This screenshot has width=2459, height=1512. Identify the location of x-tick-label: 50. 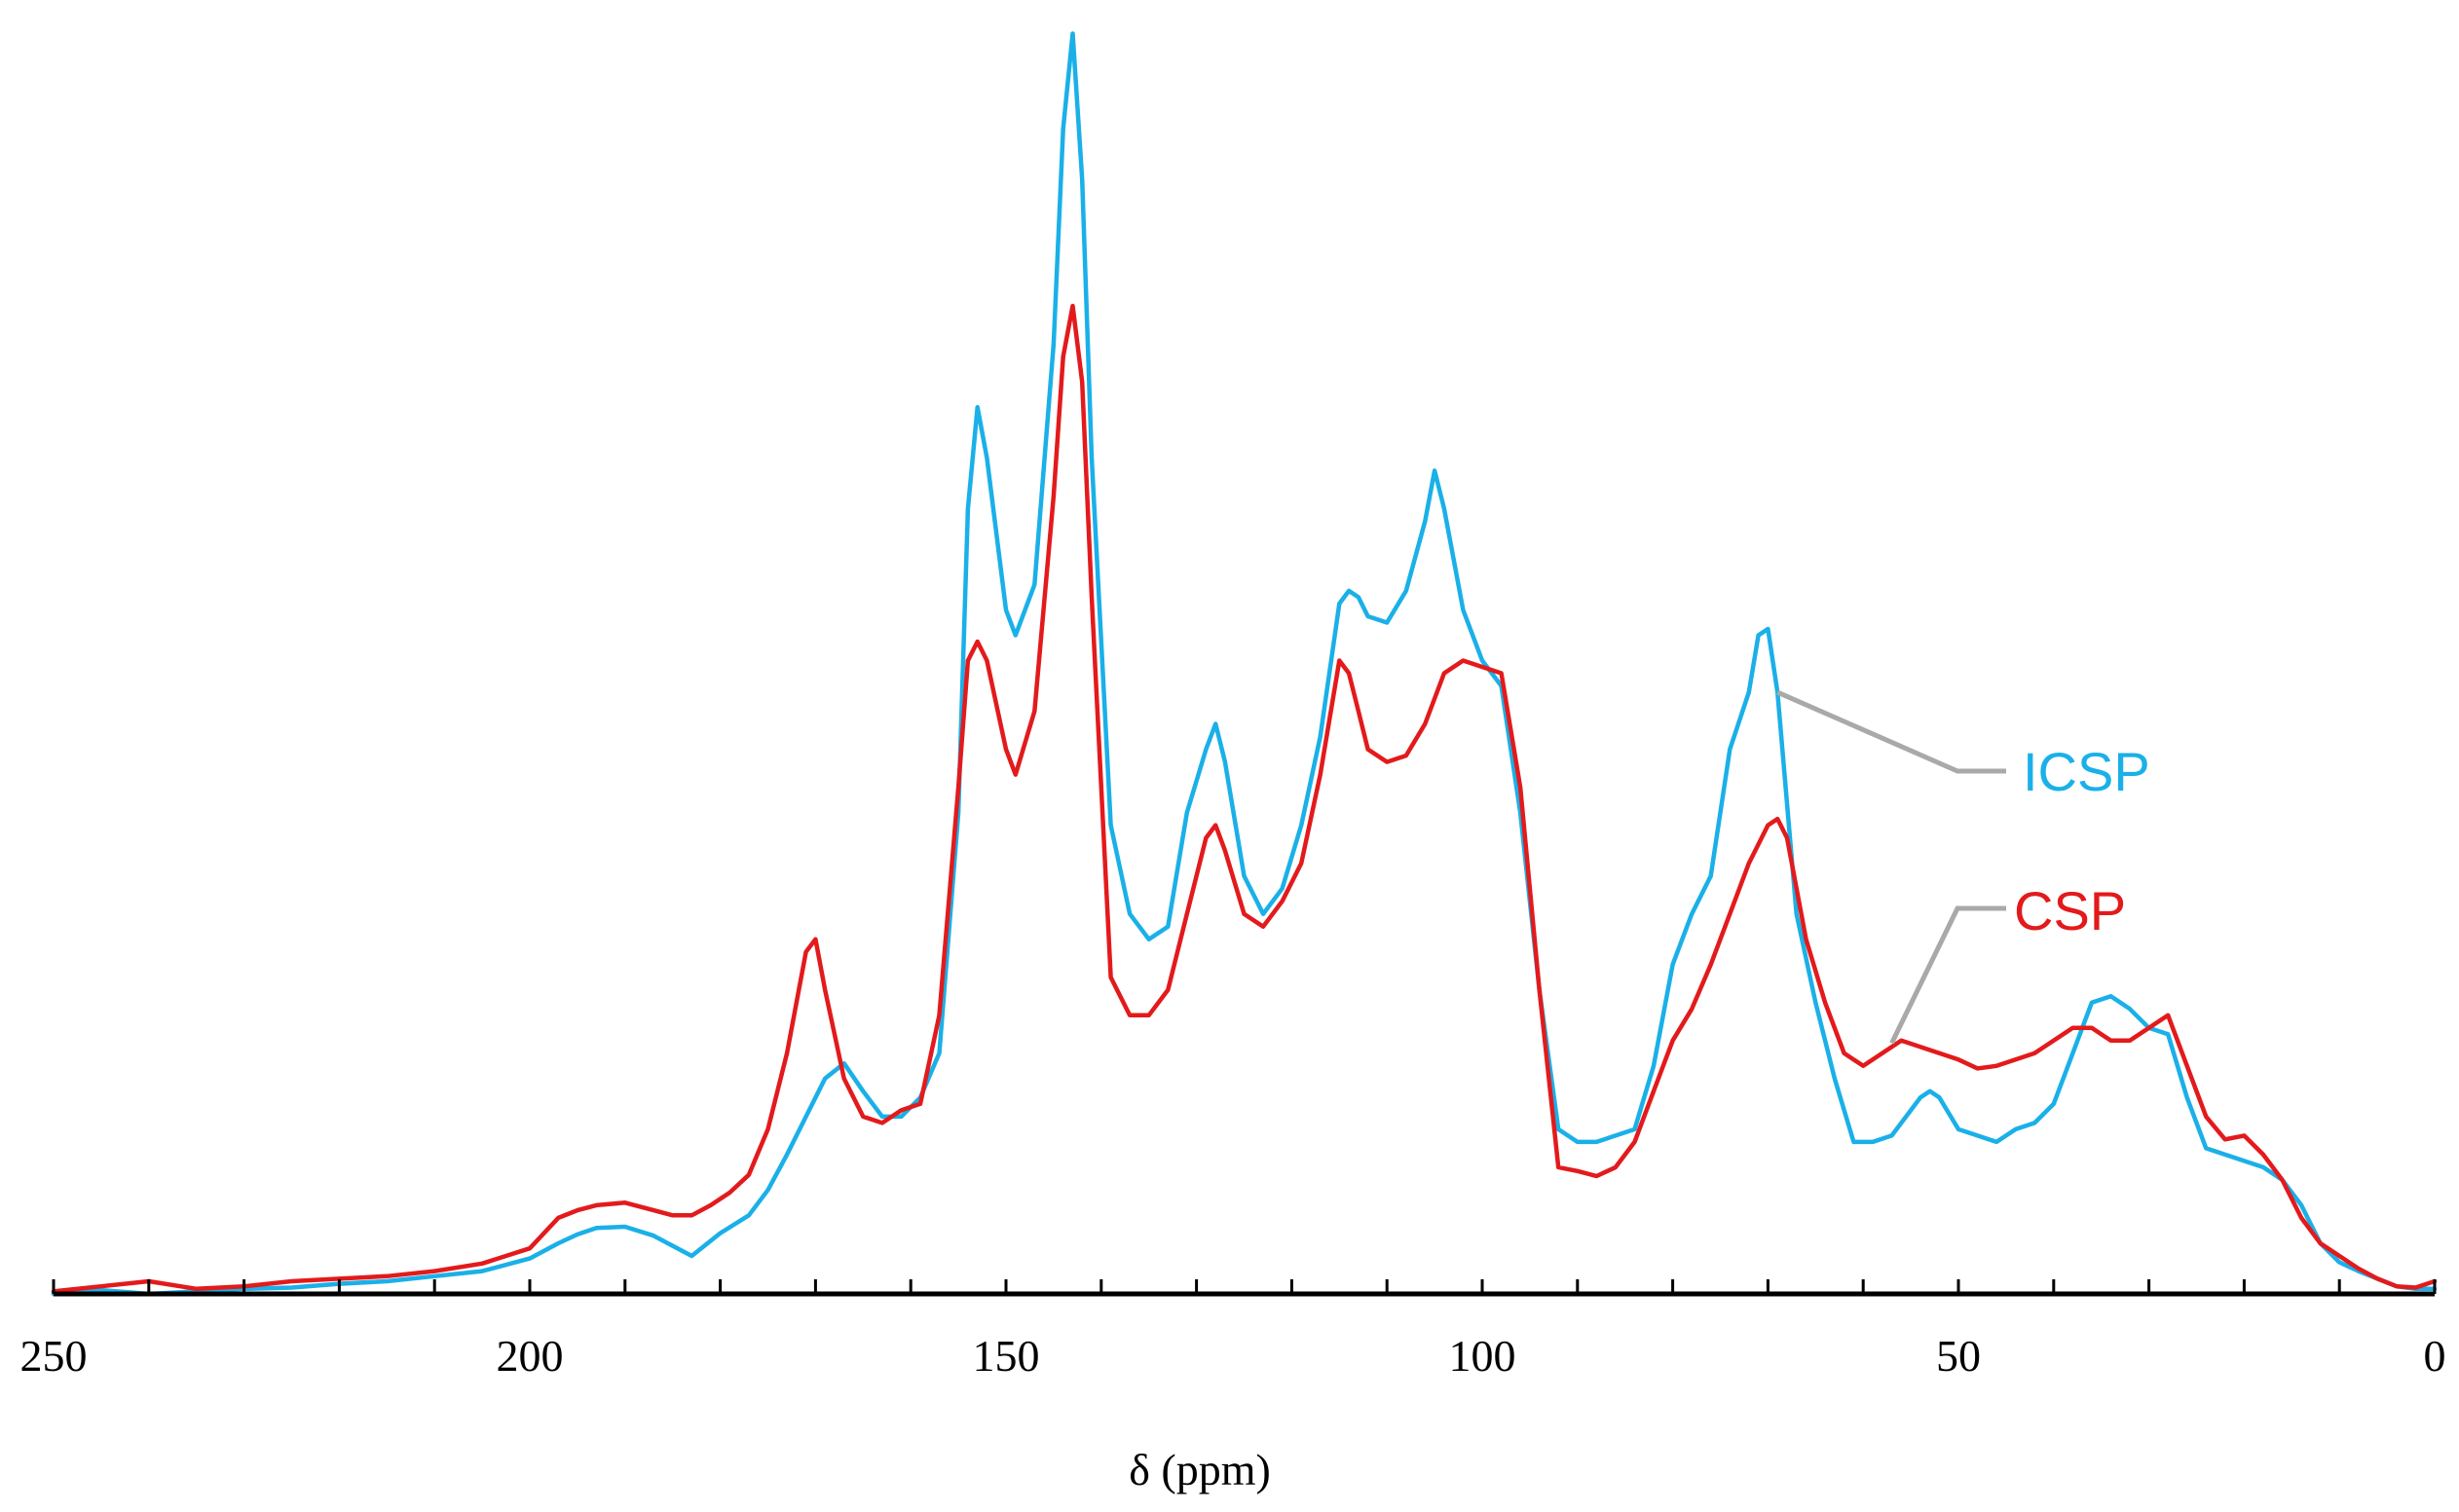
(1958, 1356).